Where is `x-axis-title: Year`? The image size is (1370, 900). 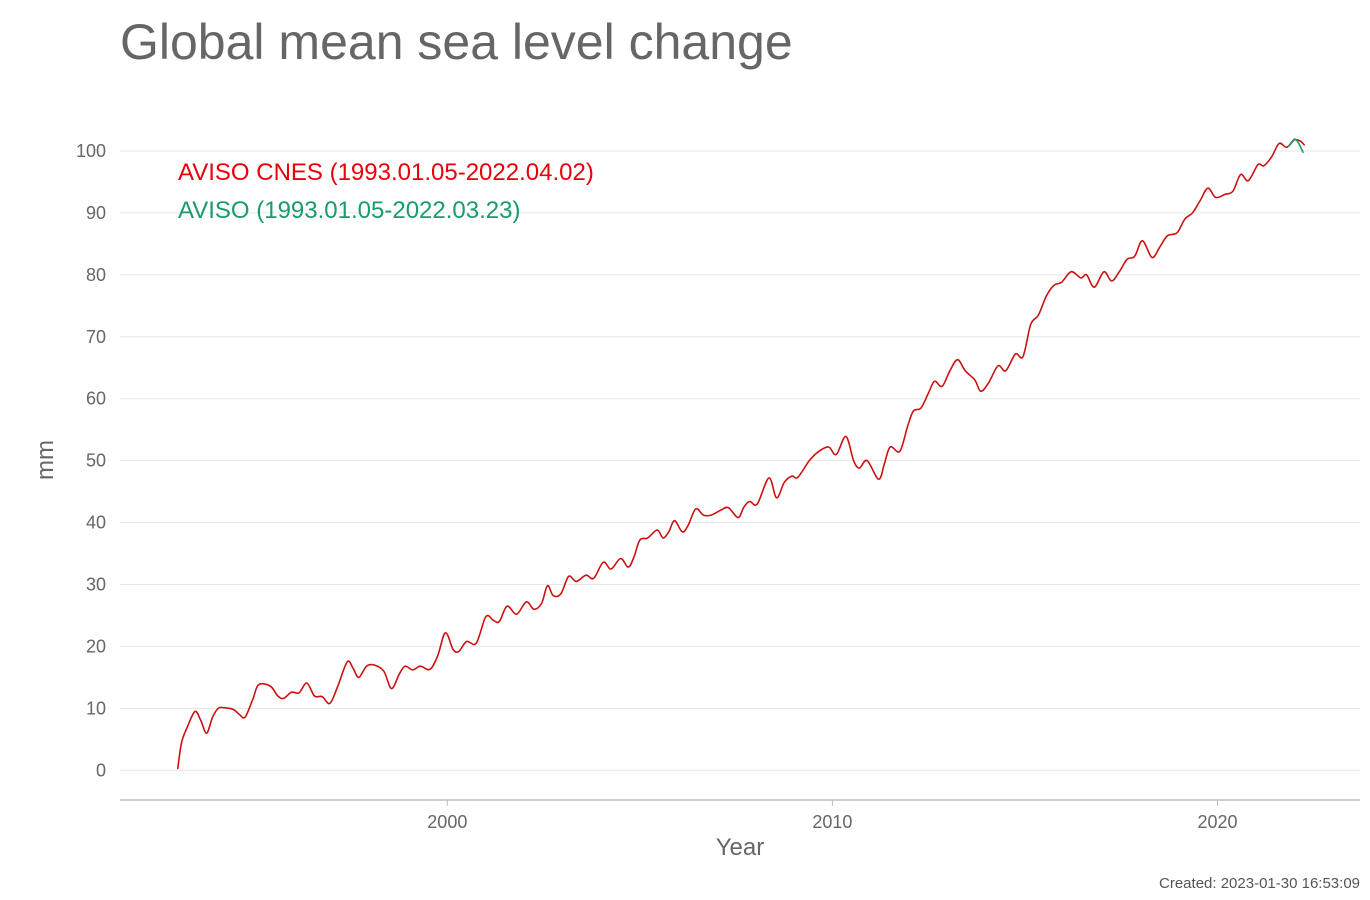
x-axis-title: Year is located at coordinates (740, 847).